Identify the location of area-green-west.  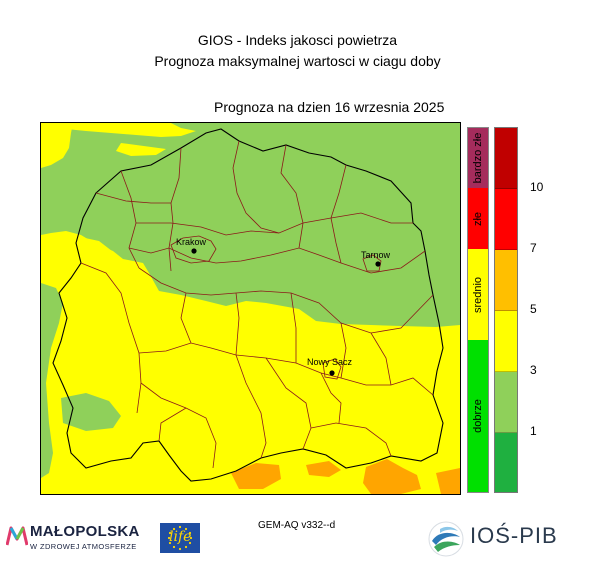
(52, 380).